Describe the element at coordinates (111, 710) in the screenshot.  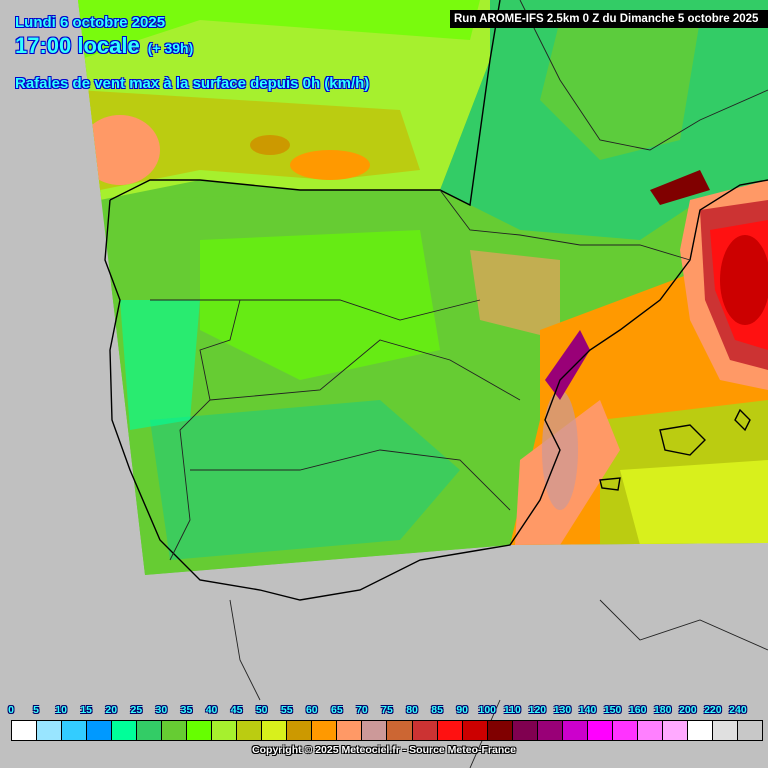
I see `legend-label: 20` at that location.